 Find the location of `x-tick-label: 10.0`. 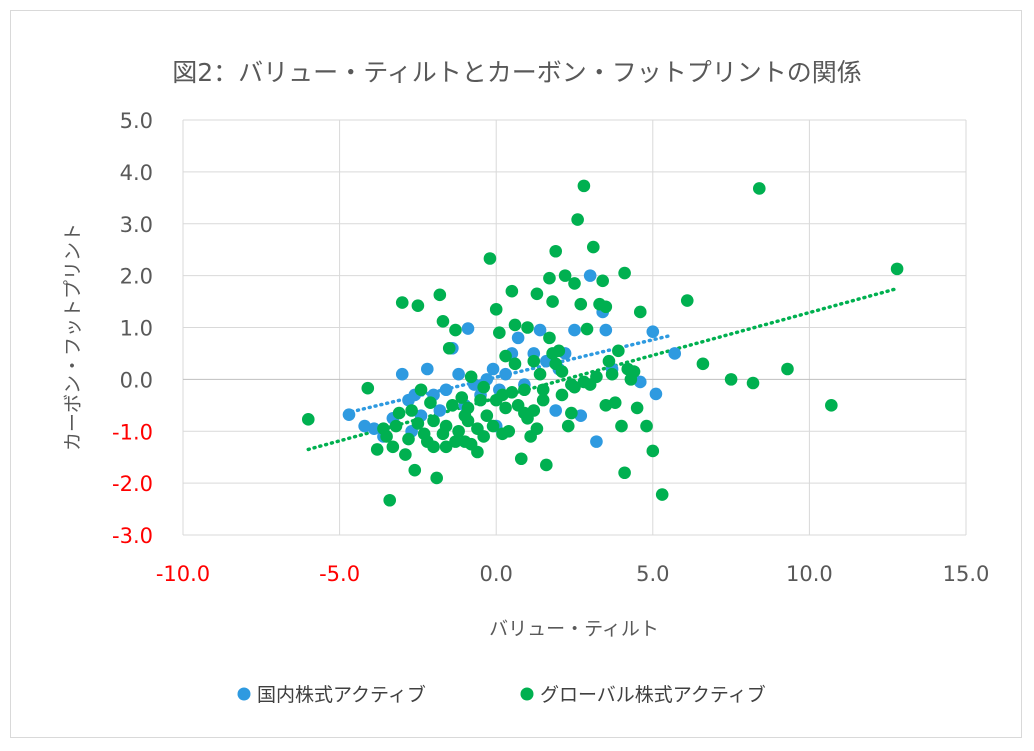

x-tick-label: 10.0 is located at coordinates (809, 574).